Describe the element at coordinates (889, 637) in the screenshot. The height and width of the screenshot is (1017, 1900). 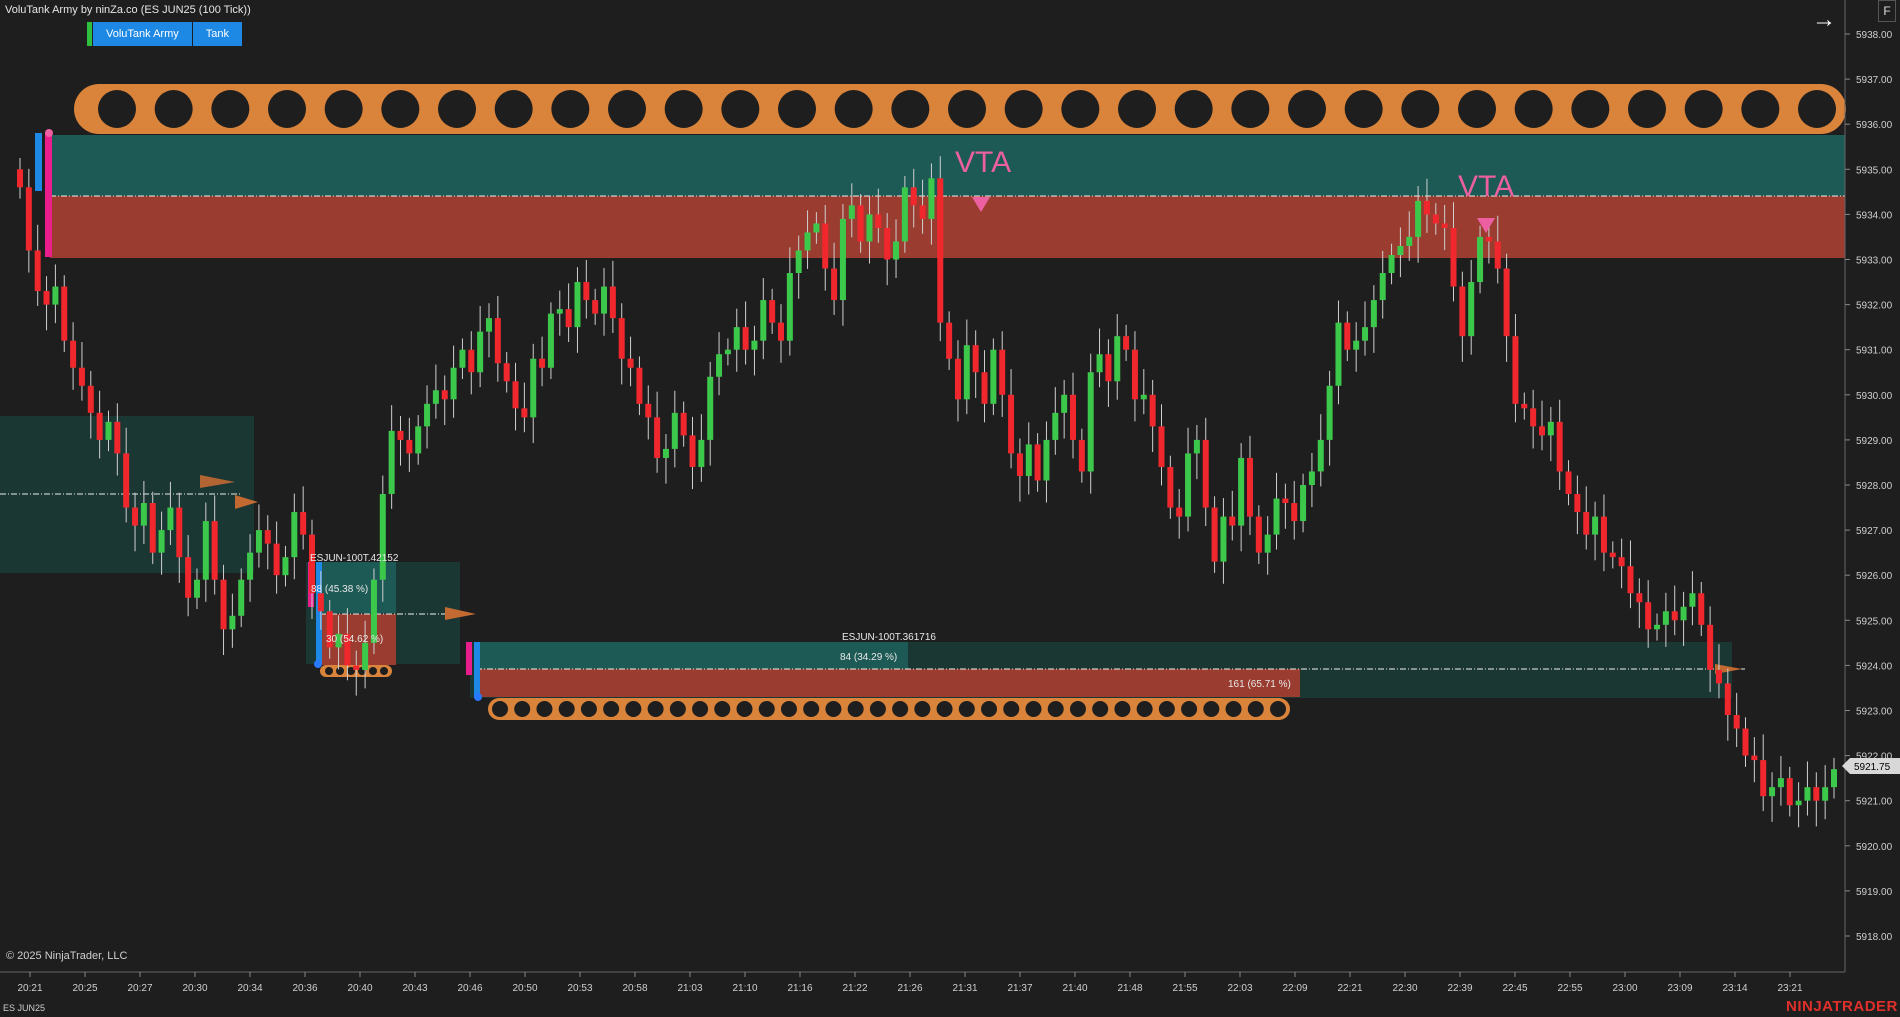
I see `tank-main-name: ESJUN-100T.361716` at that location.